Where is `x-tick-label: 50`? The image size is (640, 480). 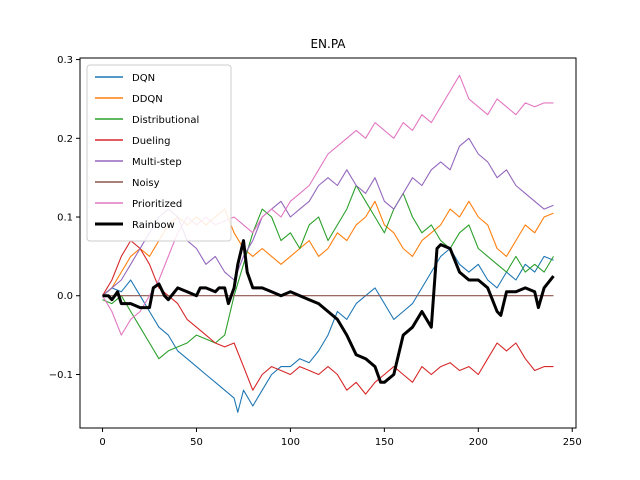 x-tick-label: 50 is located at coordinates (196, 442).